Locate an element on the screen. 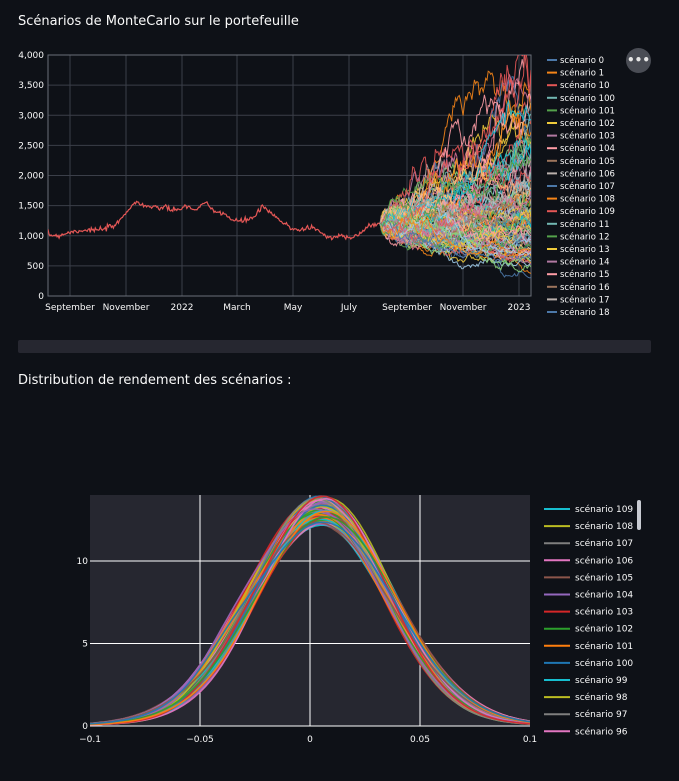  legend-label: scénario 18 is located at coordinates (585, 312).